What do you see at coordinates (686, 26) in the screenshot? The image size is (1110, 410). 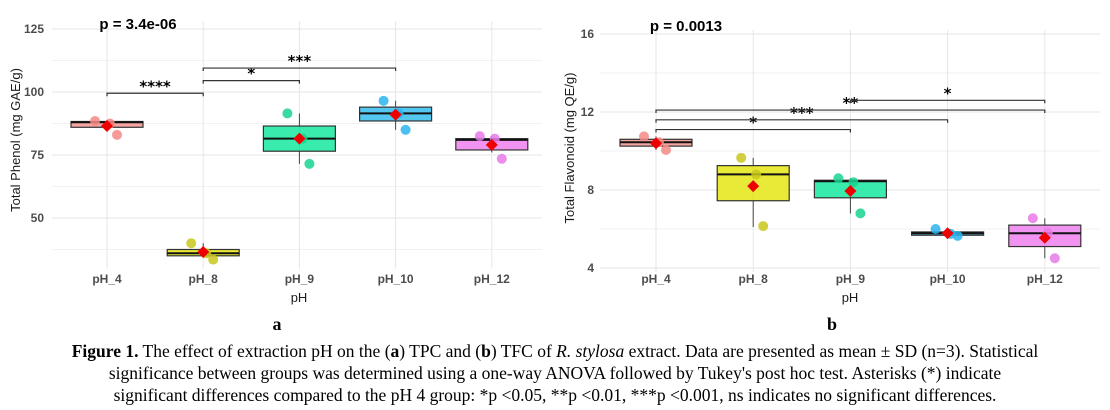 I see `anova-p-value: p = 0.0013` at bounding box center [686, 26].